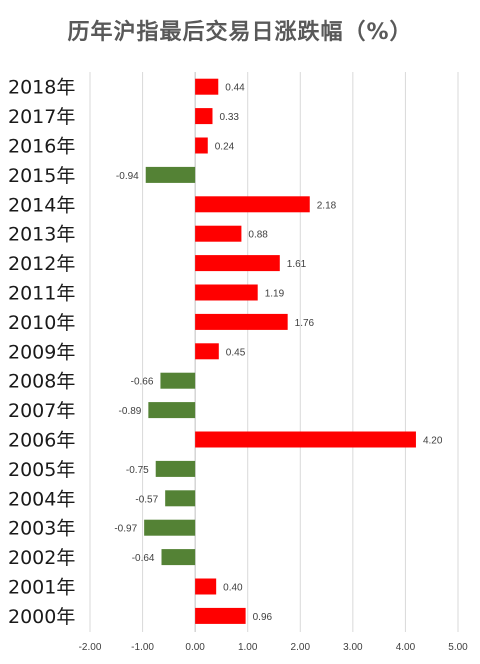  Describe the element at coordinates (433, 441) in the screenshot. I see `data-label: 4.20` at that location.